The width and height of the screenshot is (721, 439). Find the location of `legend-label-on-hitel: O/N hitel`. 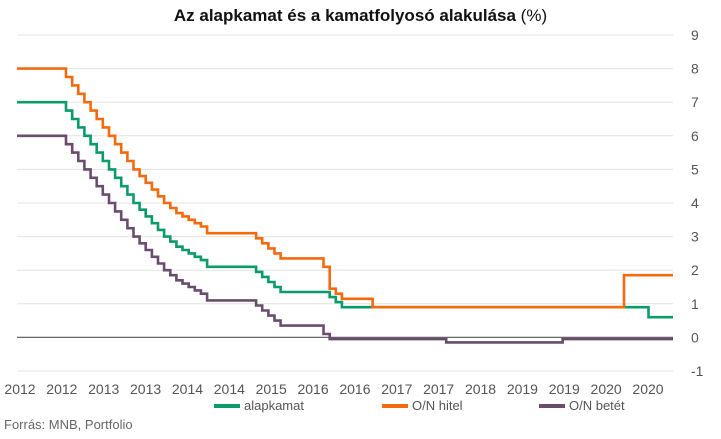

legend-label-on-hitel: O/N hitel is located at coordinates (437, 405).